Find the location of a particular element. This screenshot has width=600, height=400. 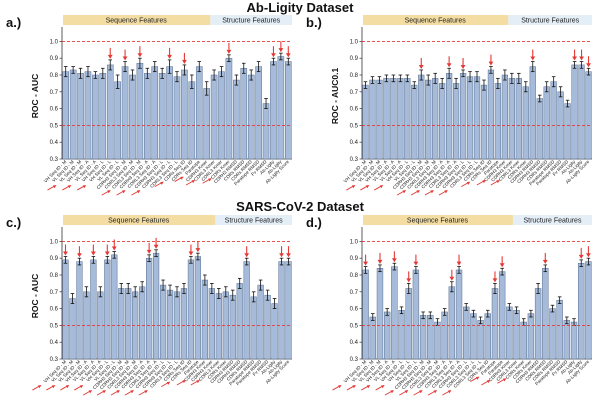

y-tick-label: 0.7 is located at coordinates (354, 293).